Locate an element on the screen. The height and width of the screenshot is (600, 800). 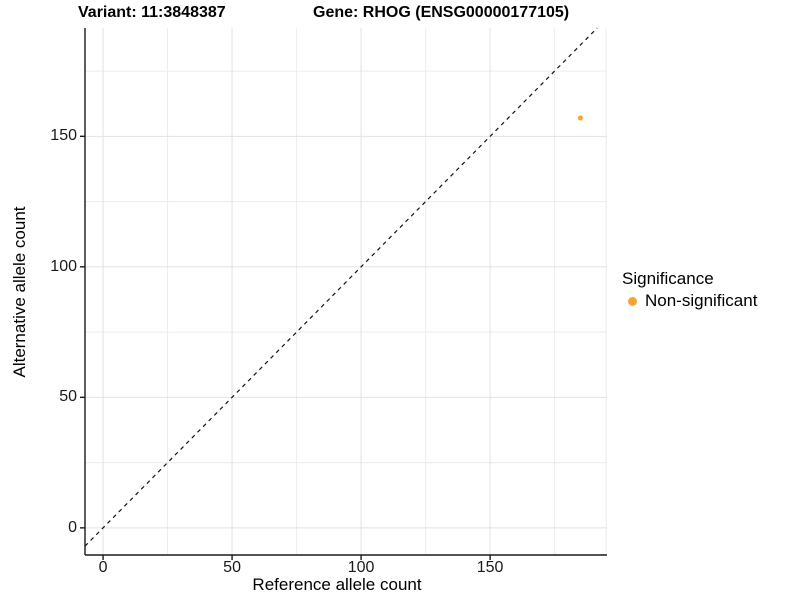
y-tick-label: 50 is located at coordinates (68, 397).